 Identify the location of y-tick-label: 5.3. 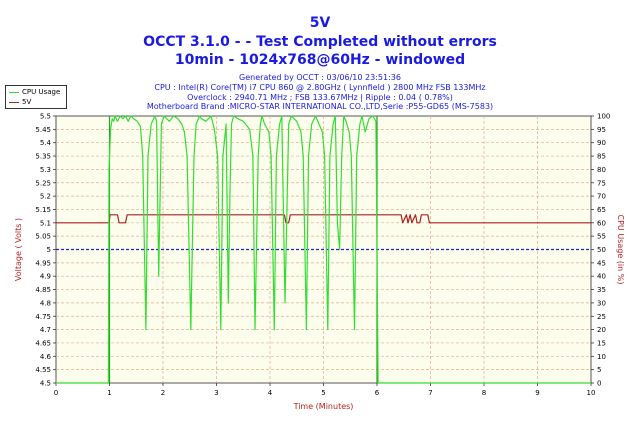
(45, 170).